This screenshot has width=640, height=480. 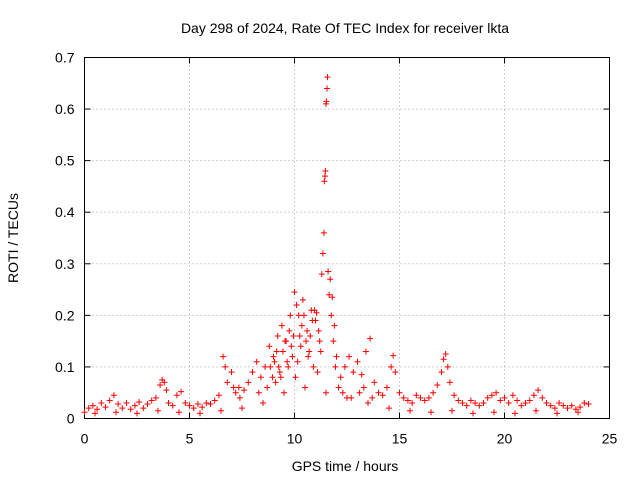 What do you see at coordinates (65, 161) in the screenshot?
I see `y-tick-label: 0.5` at bounding box center [65, 161].